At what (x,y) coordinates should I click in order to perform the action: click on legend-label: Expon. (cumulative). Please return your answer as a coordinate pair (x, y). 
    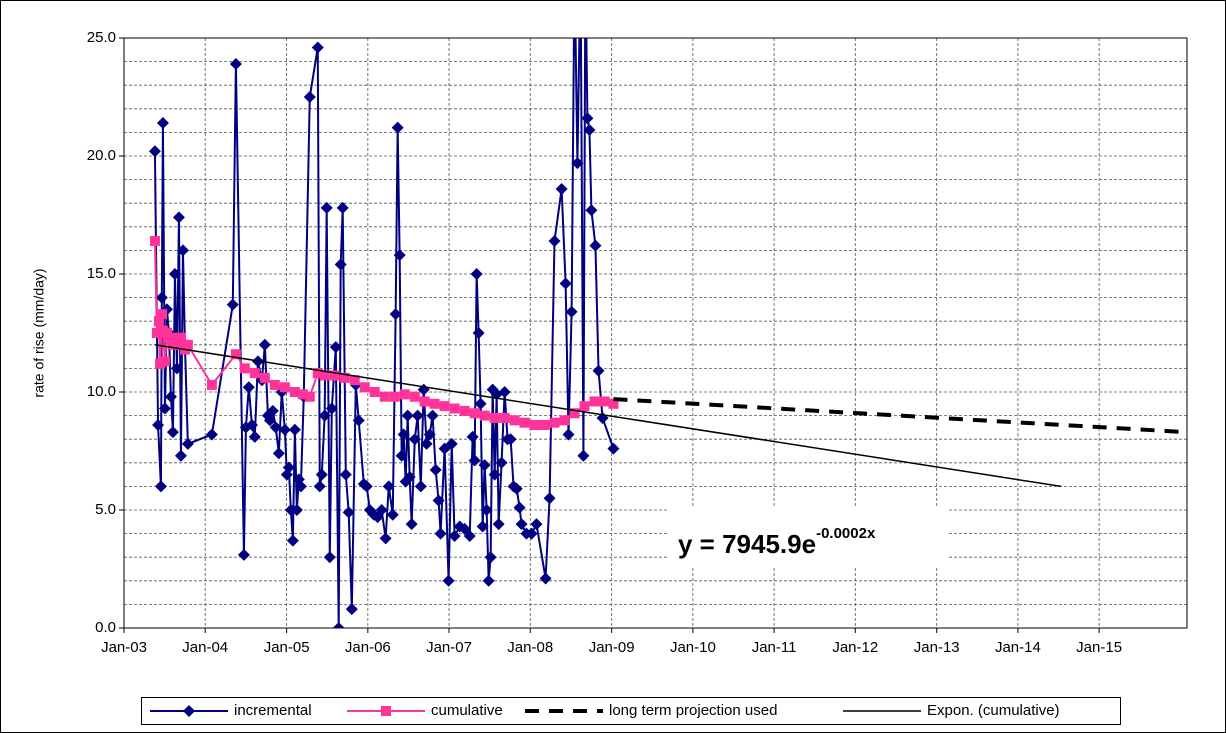
    Looking at the image, I should click on (993, 710).